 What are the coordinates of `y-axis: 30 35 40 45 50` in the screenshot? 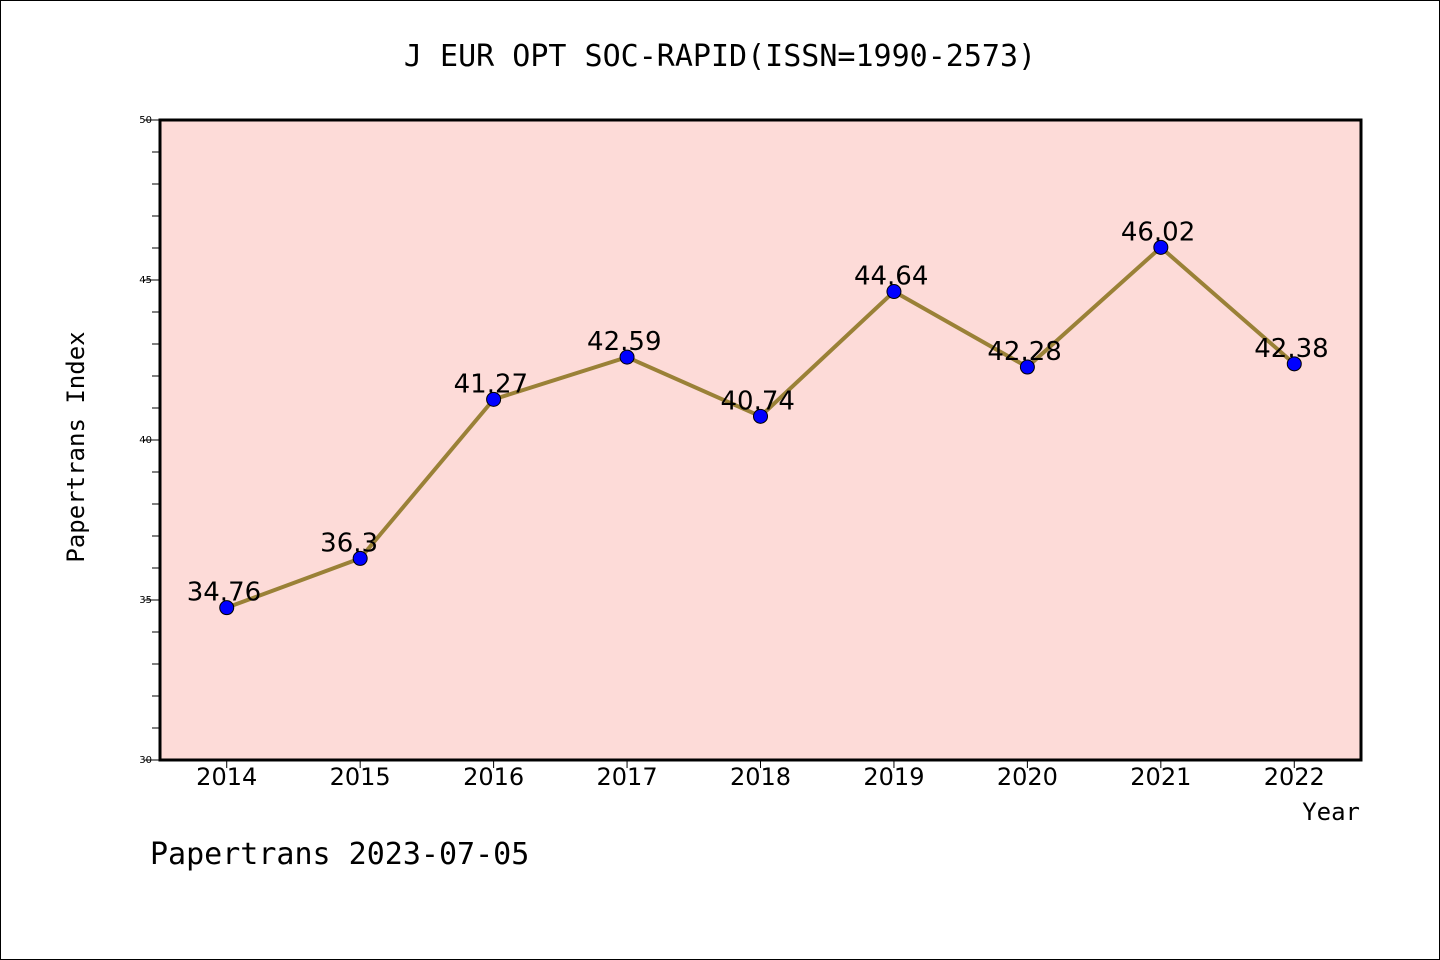 It's located at (149, 440).